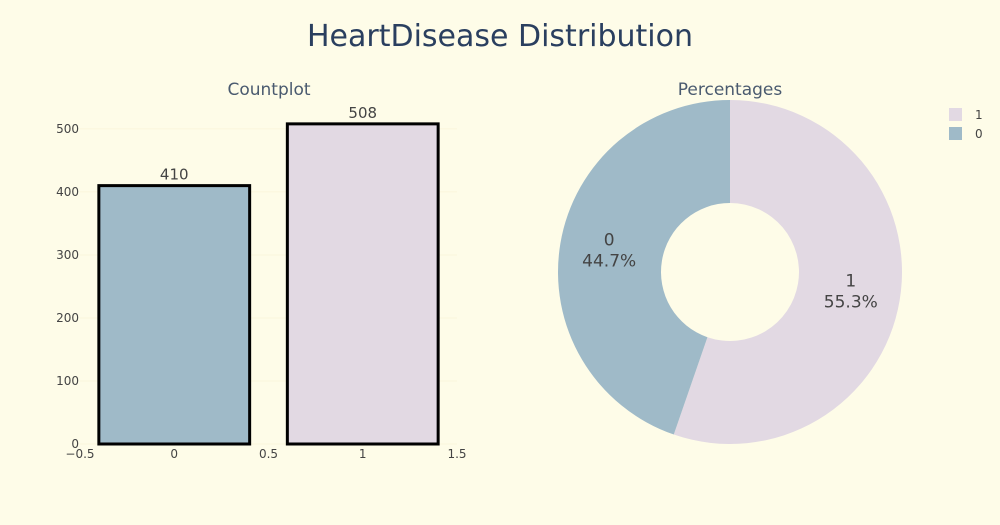 This screenshot has height=525, width=1000. I want to click on bar-value-label: 410, so click(174, 175).